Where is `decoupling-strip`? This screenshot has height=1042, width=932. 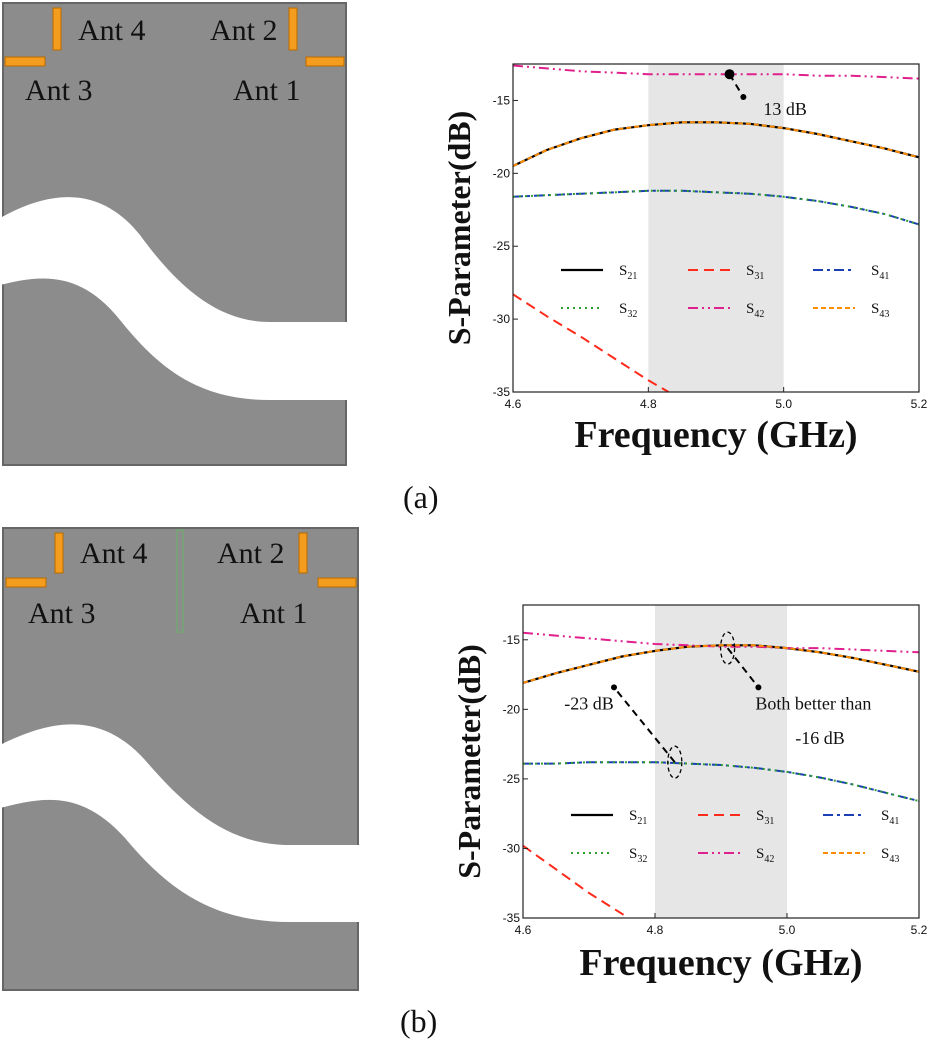
decoupling-strip is located at coordinates (180, 581).